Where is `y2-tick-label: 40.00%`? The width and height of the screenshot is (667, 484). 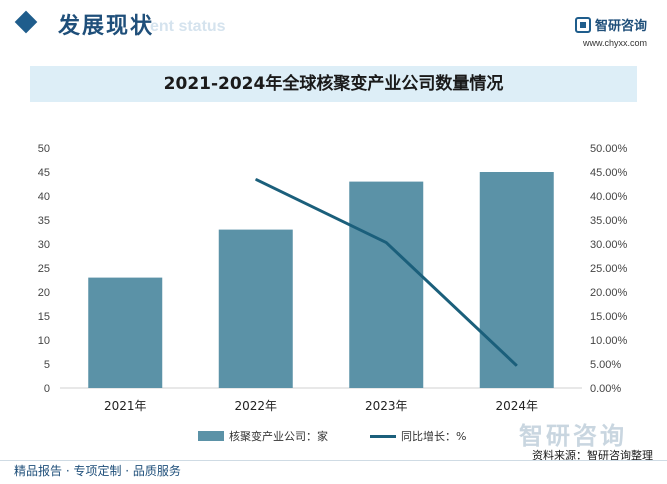
y2-tick-label: 40.00% is located at coordinates (609, 197).